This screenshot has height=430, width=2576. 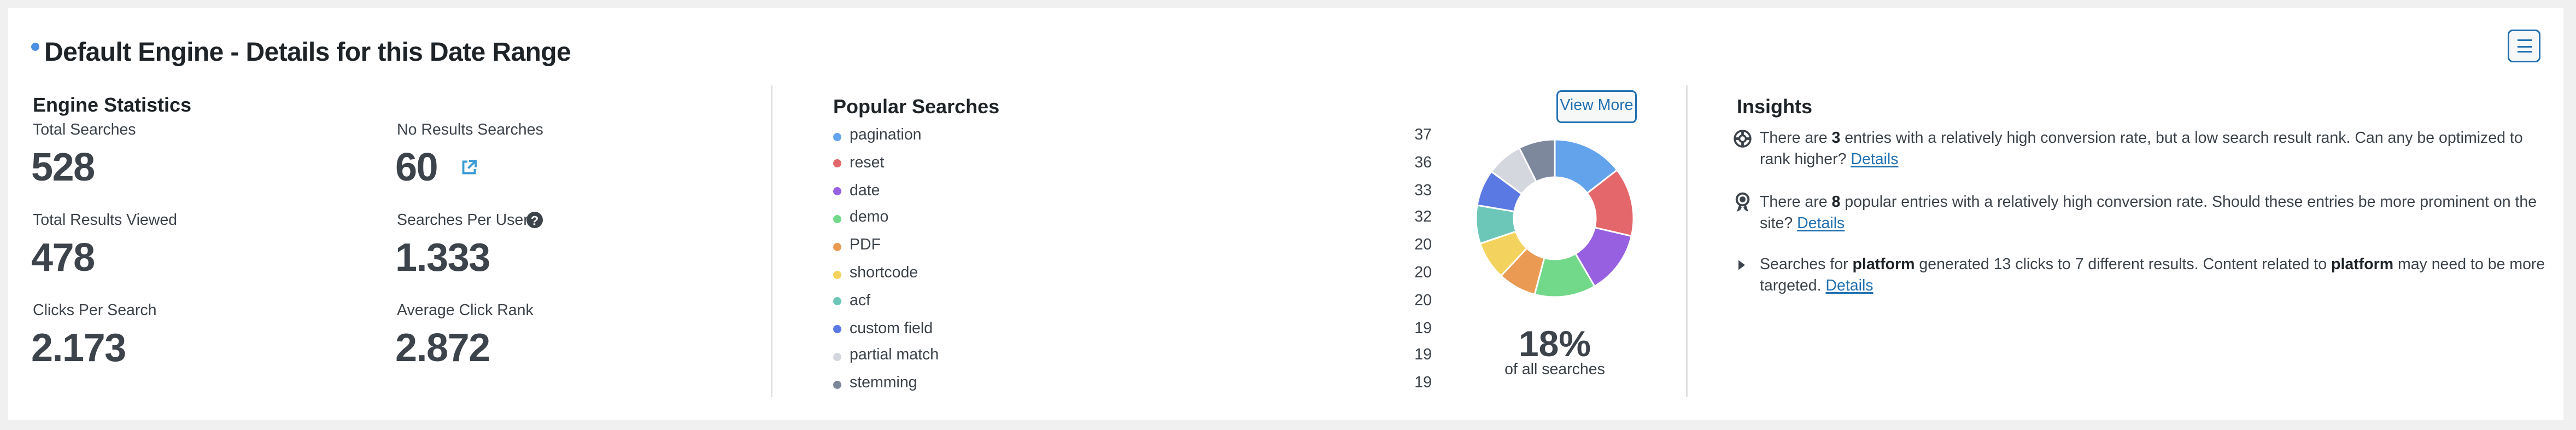 I want to click on search-count: 37, so click(x=1423, y=135).